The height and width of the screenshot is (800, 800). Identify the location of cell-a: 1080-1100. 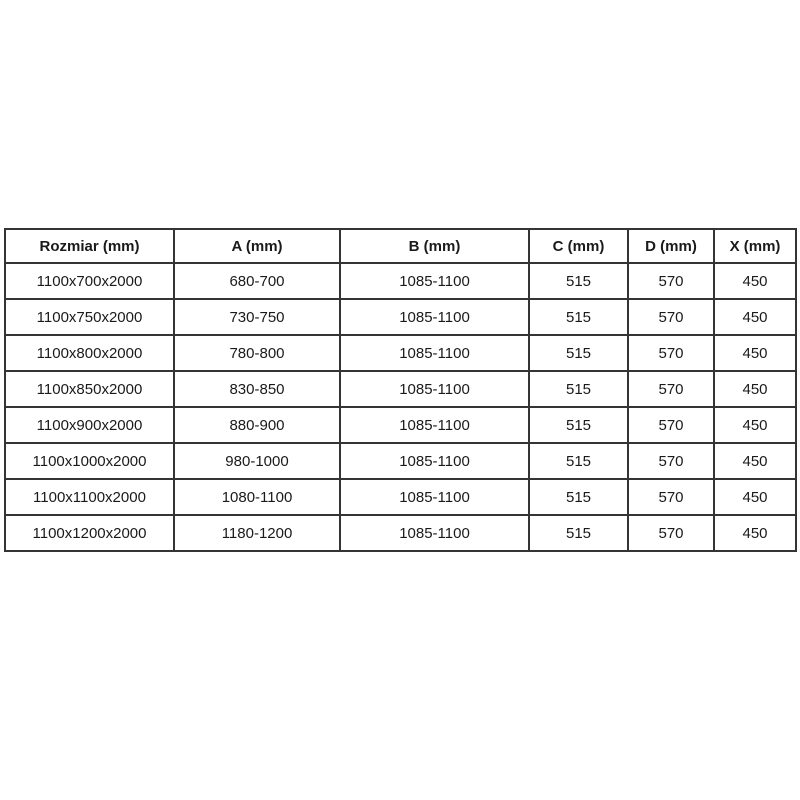
(257, 497).